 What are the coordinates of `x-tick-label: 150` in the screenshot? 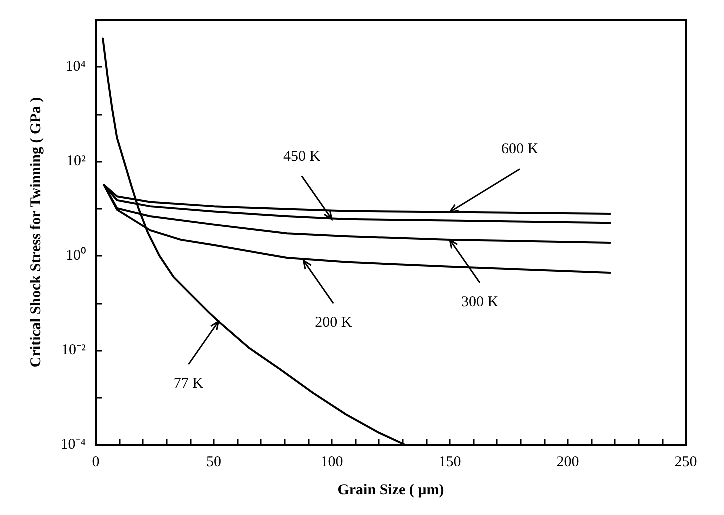 It's located at (450, 462).